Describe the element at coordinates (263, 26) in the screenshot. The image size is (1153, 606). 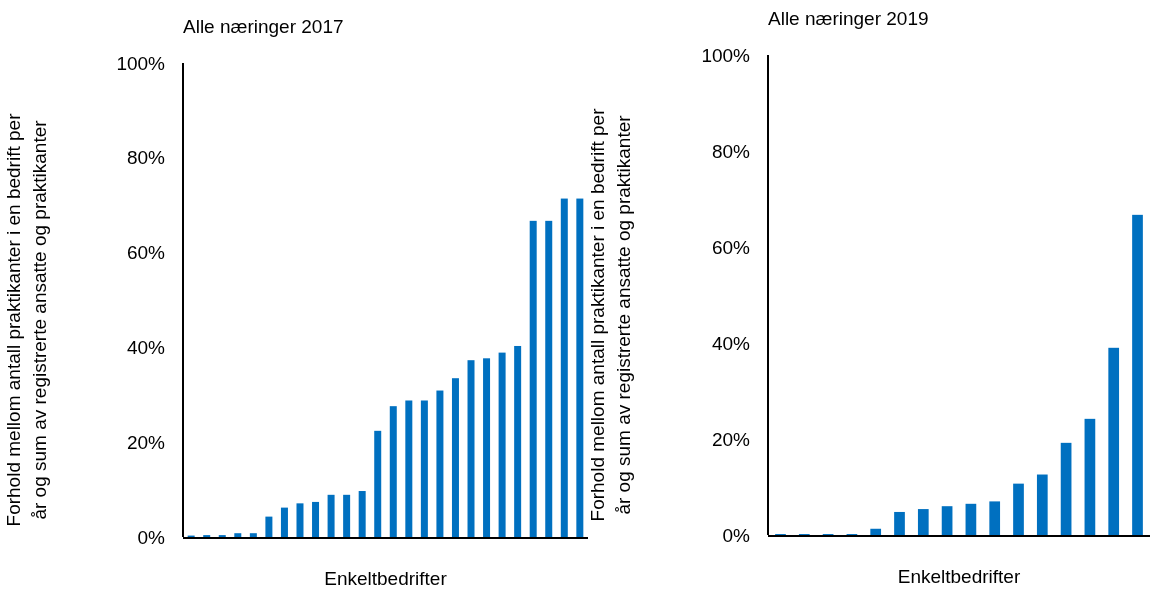
I see `chart-title: Alle næringer 2017` at that location.